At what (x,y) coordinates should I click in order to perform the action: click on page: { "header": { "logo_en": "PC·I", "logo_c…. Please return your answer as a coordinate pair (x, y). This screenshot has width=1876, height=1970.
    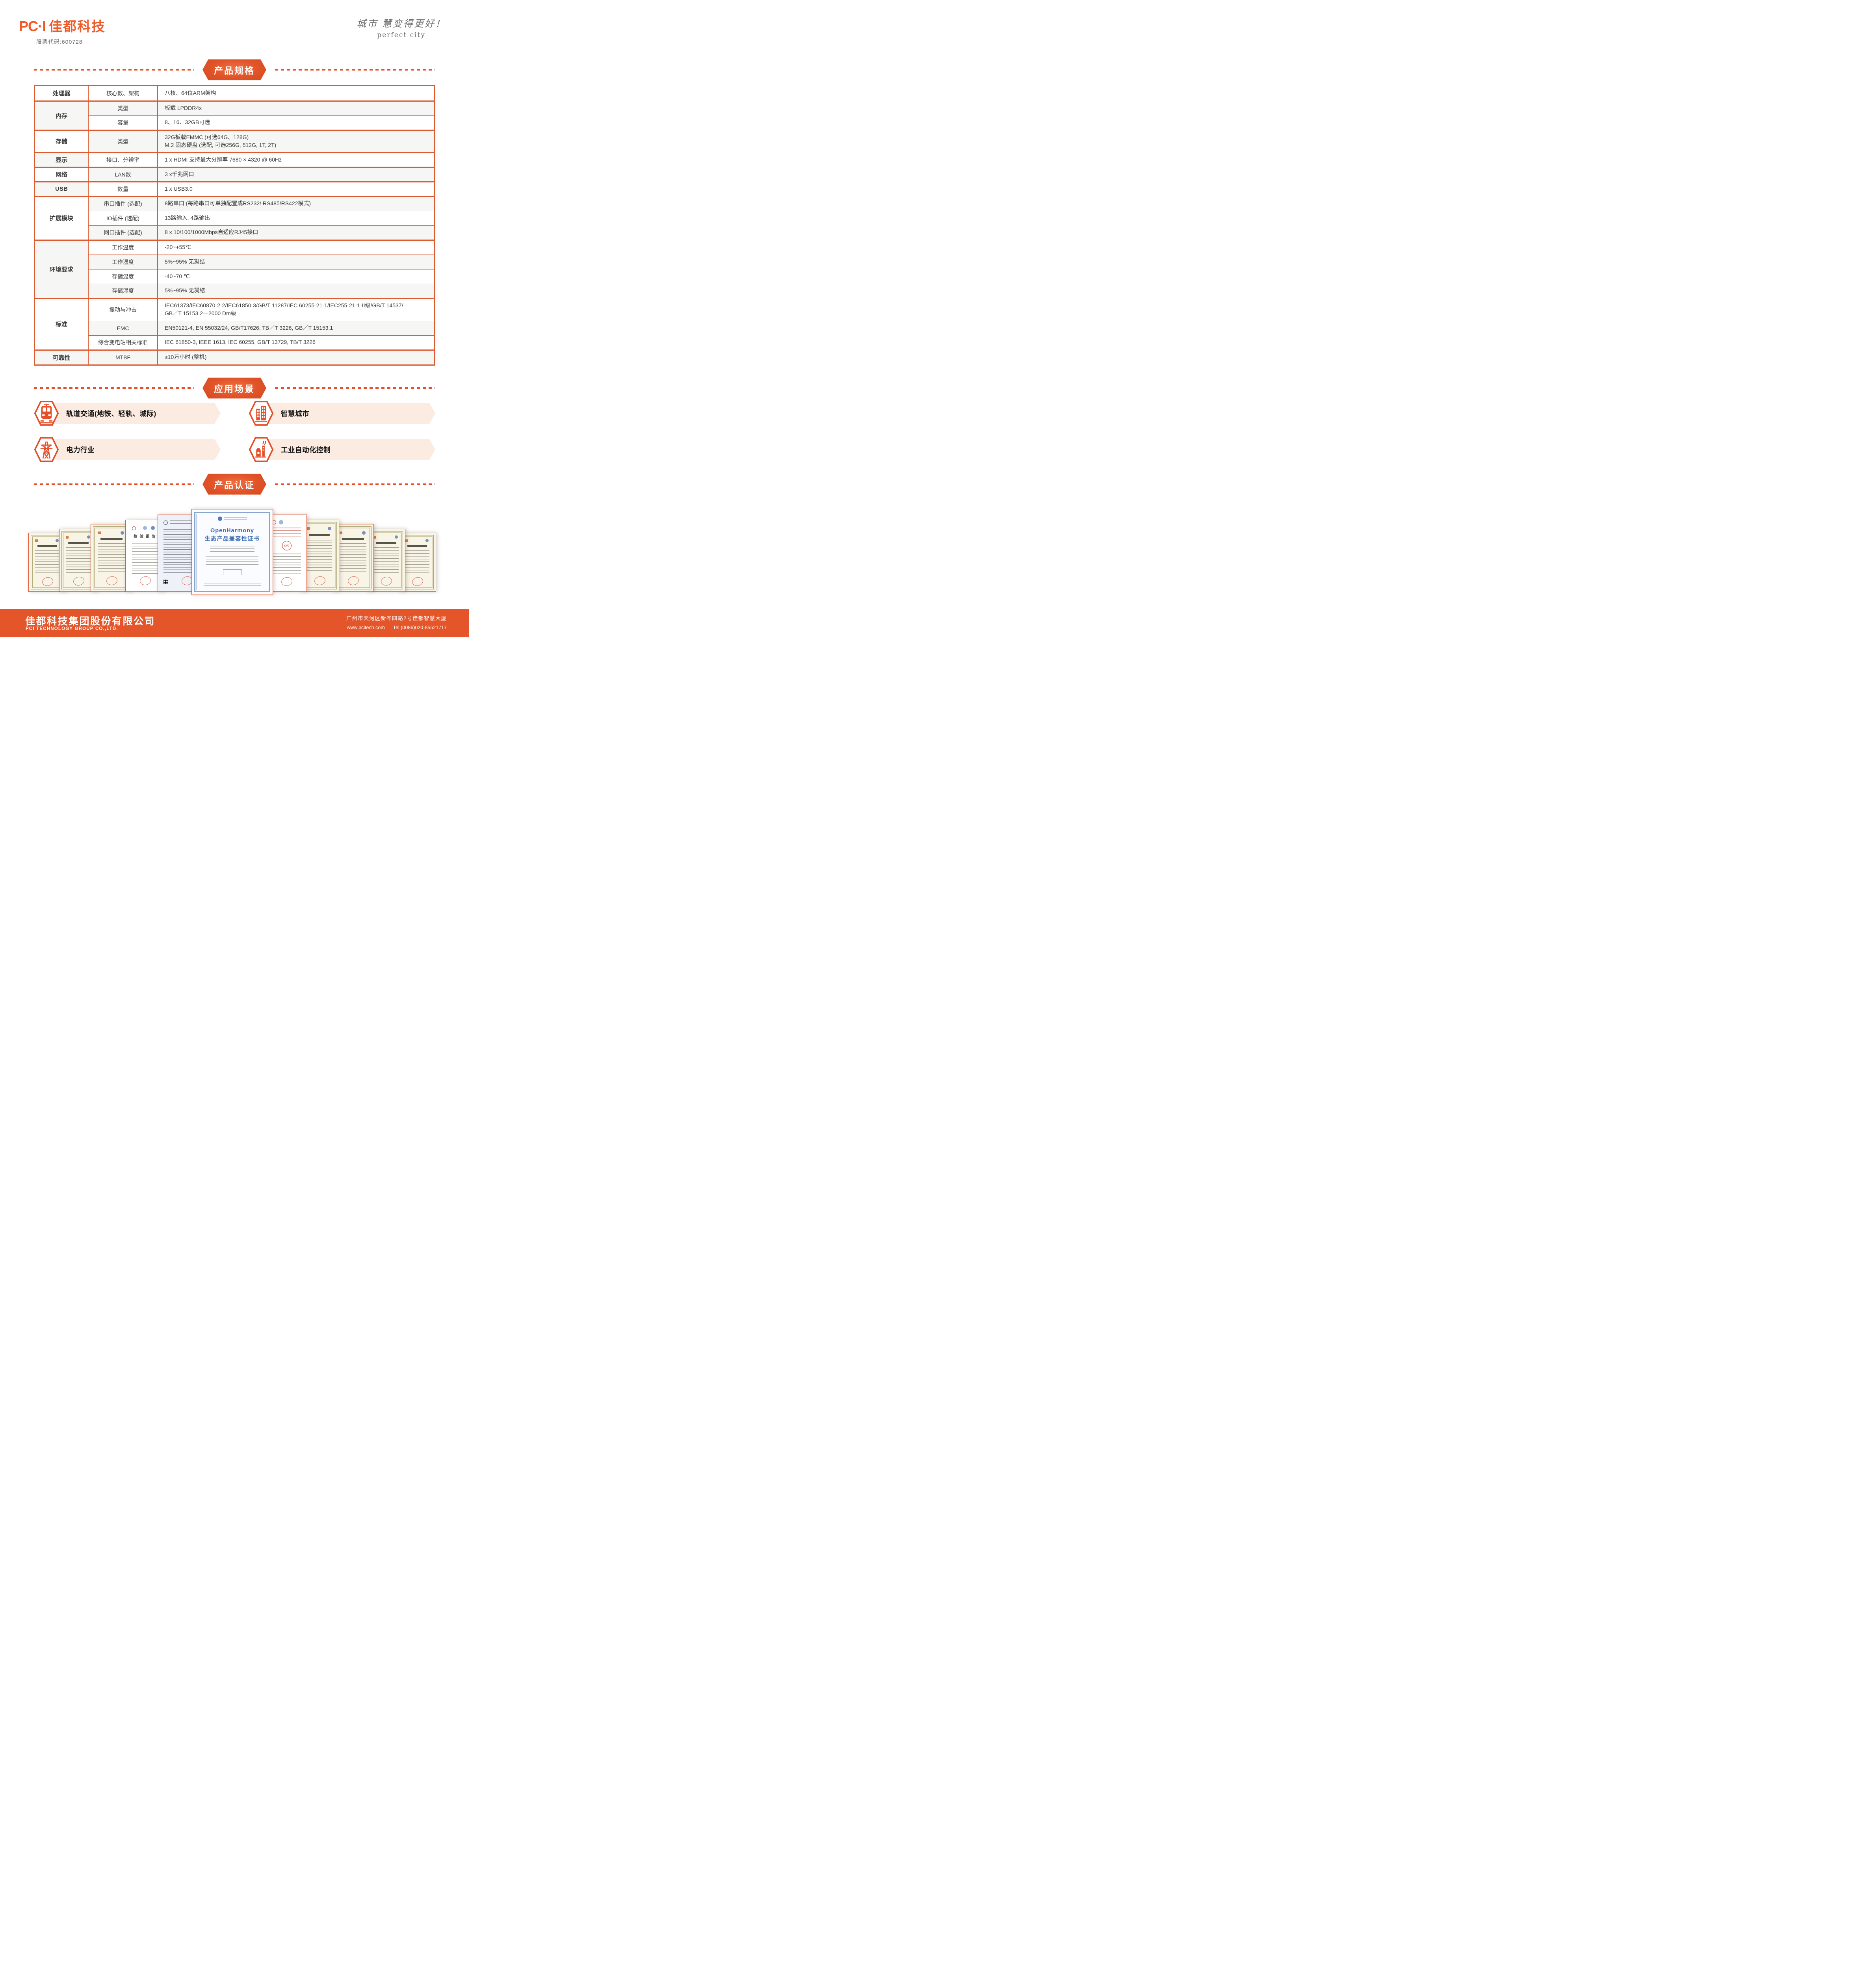
    Looking at the image, I should click on (234, 319).